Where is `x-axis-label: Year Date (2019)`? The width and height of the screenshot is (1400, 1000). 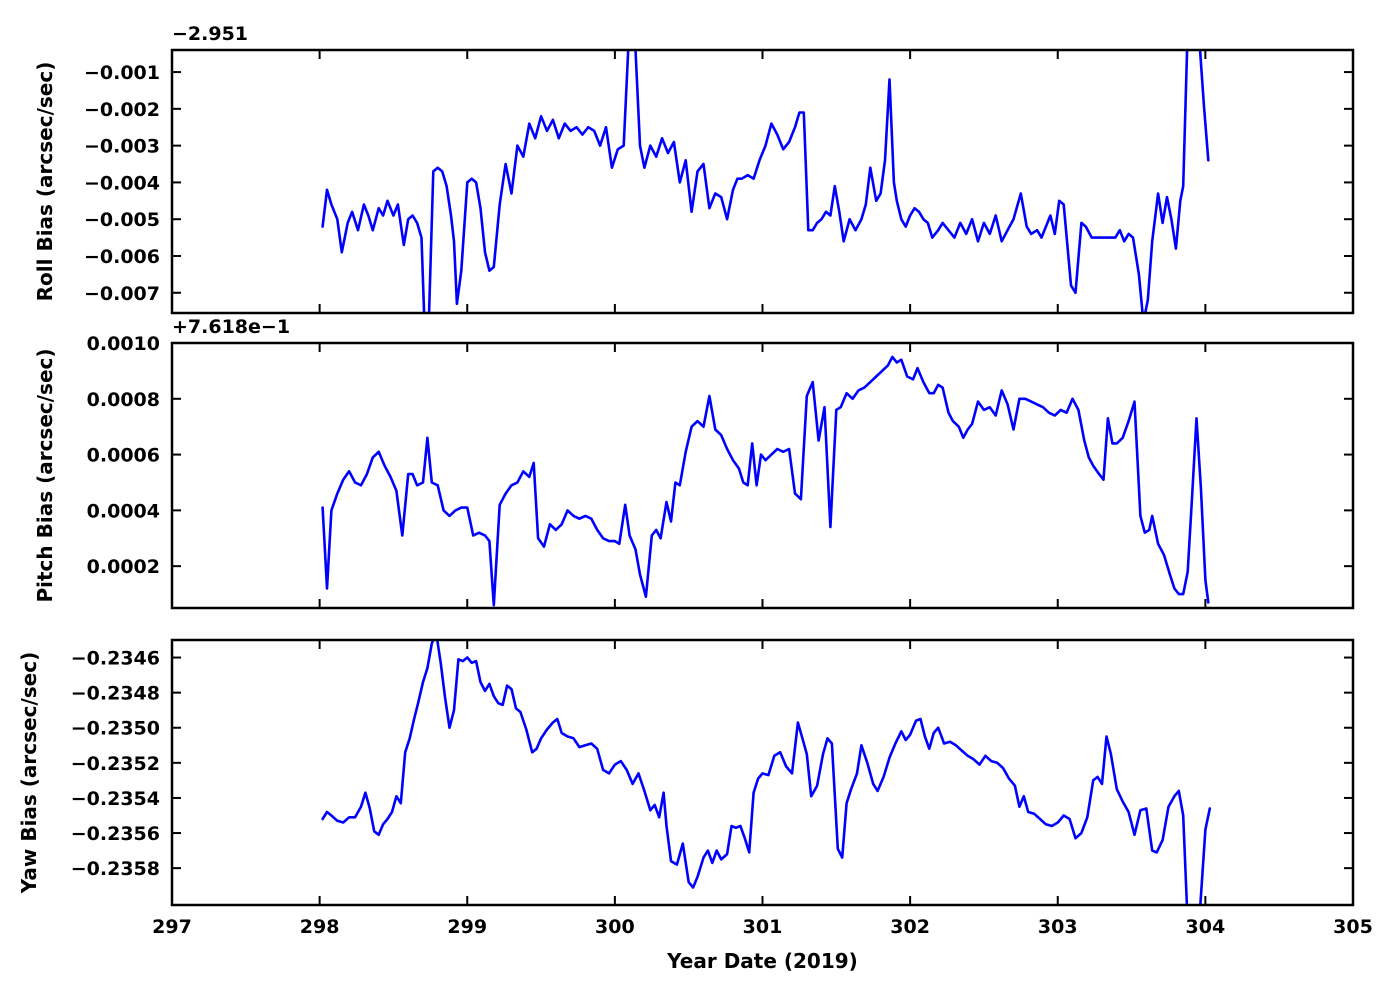 x-axis-label: Year Date (2019) is located at coordinates (762, 961).